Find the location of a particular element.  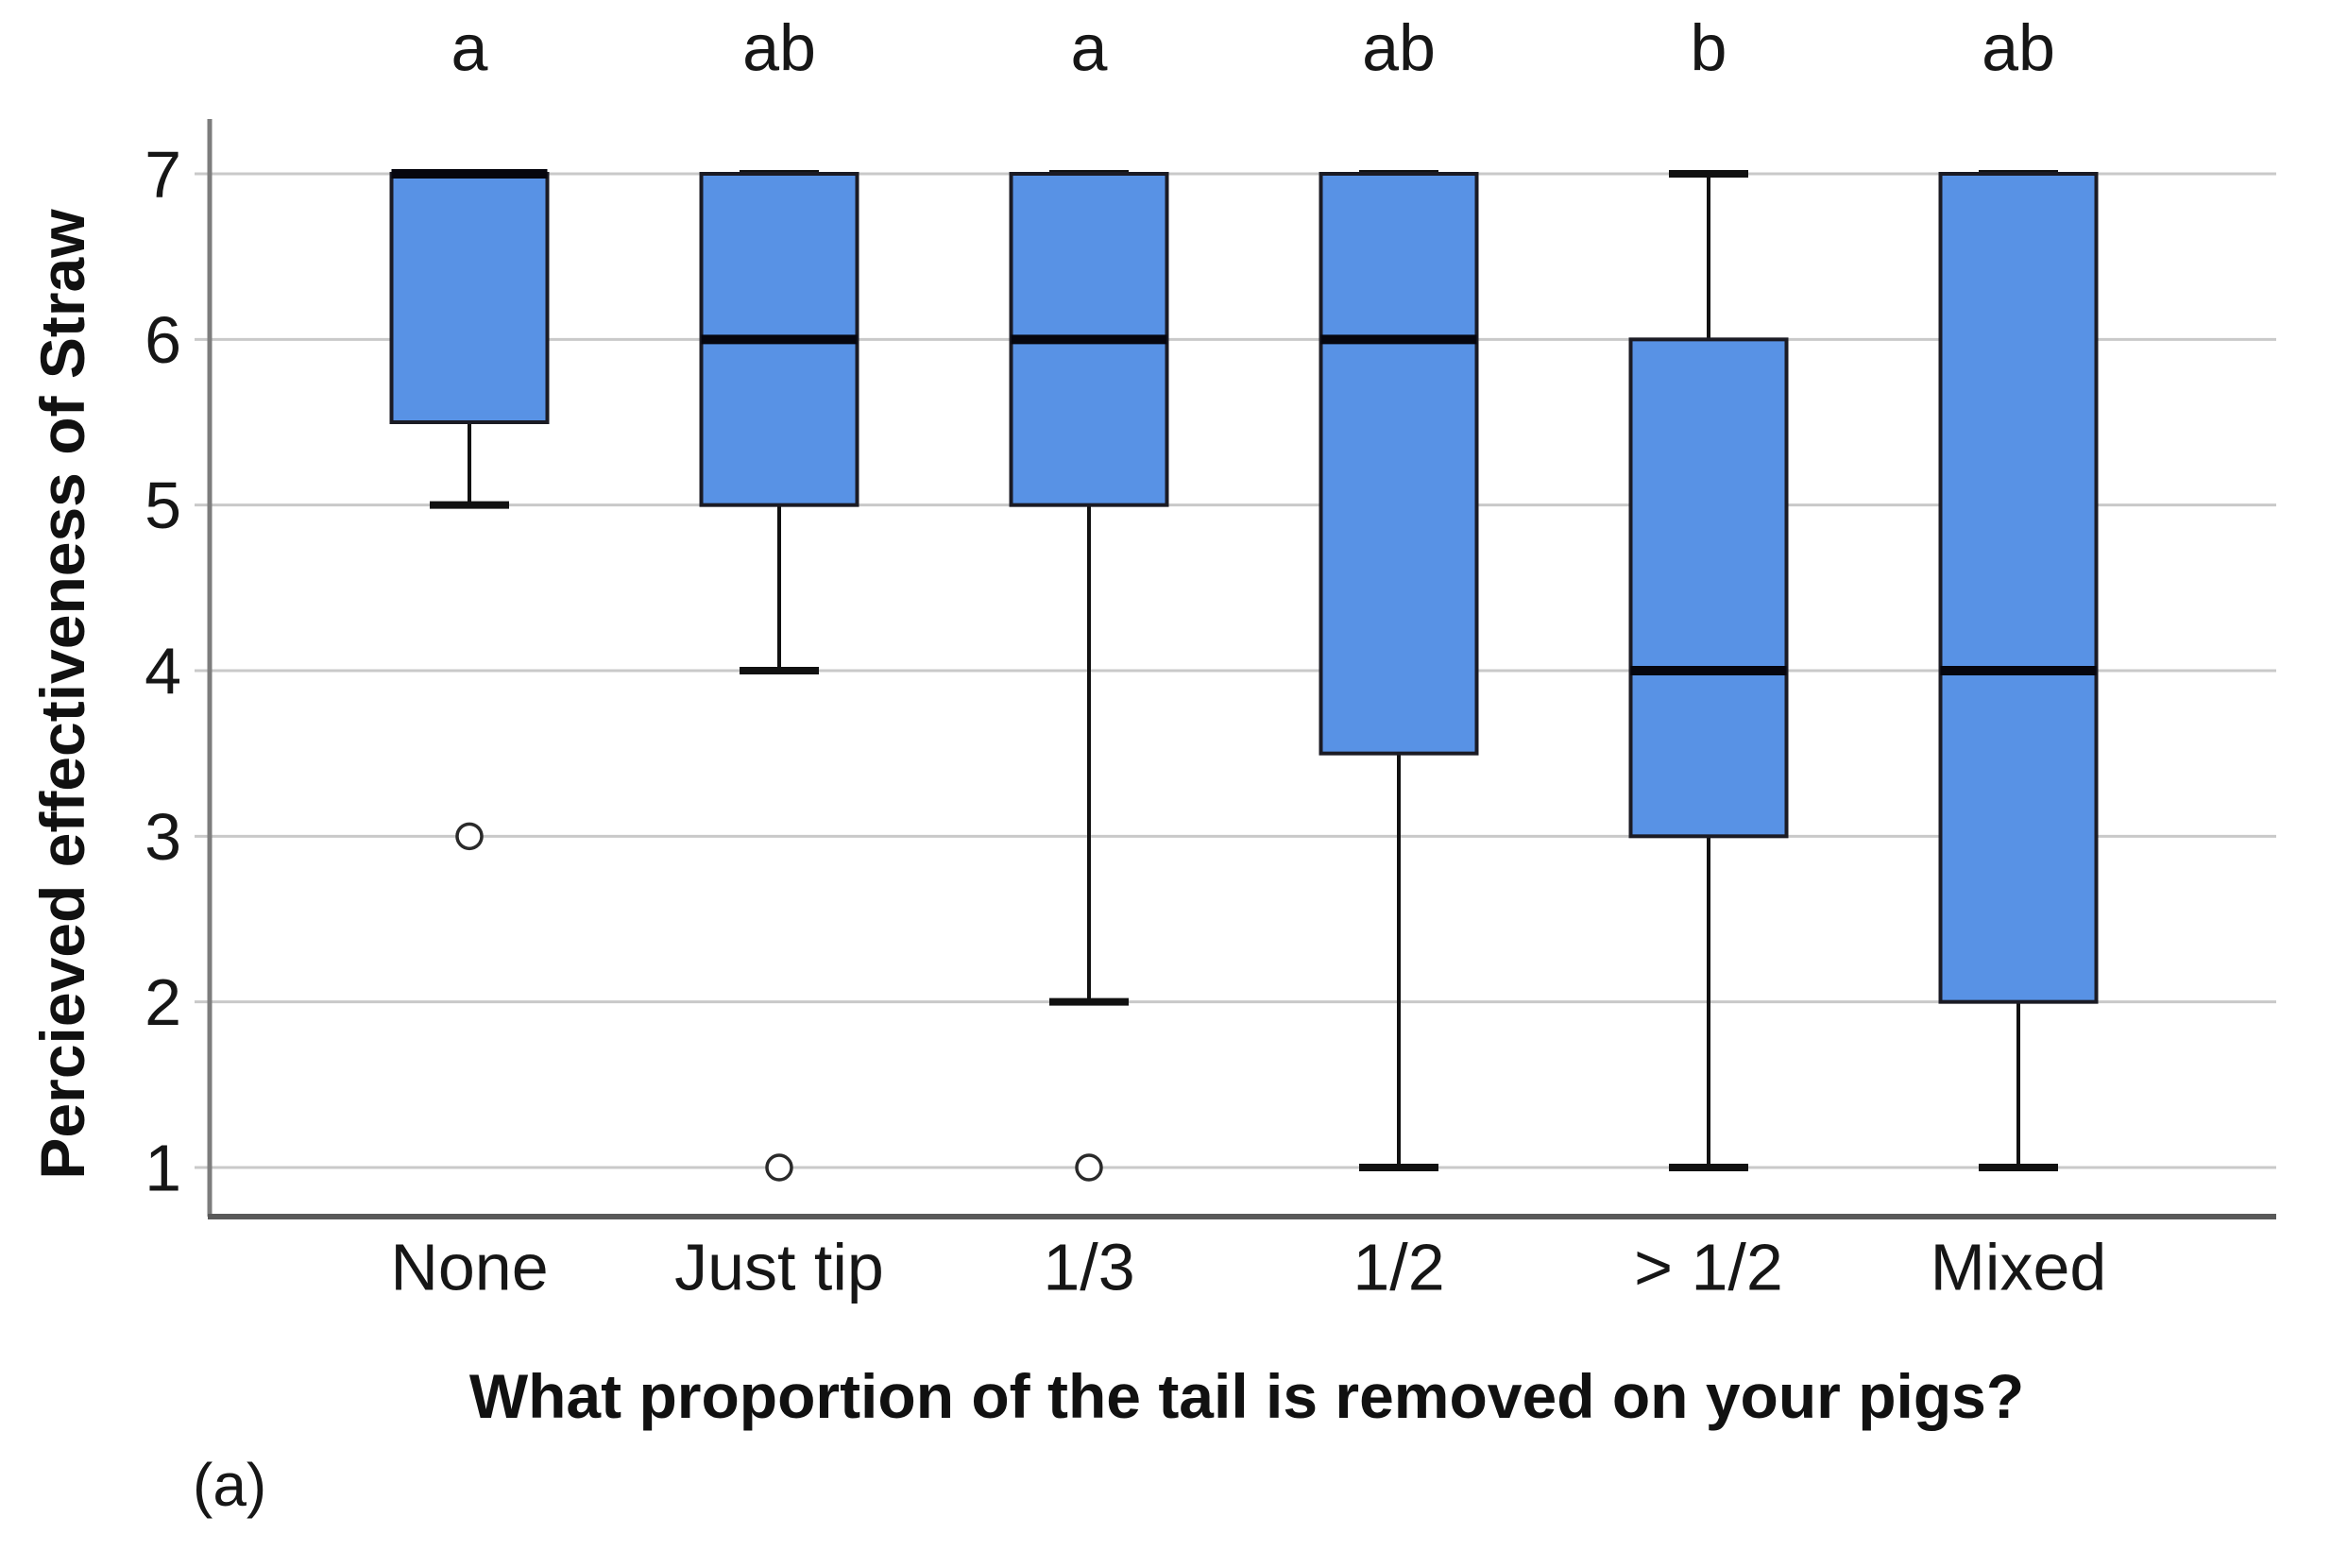

significance-letter-0: a is located at coordinates (470, 48).